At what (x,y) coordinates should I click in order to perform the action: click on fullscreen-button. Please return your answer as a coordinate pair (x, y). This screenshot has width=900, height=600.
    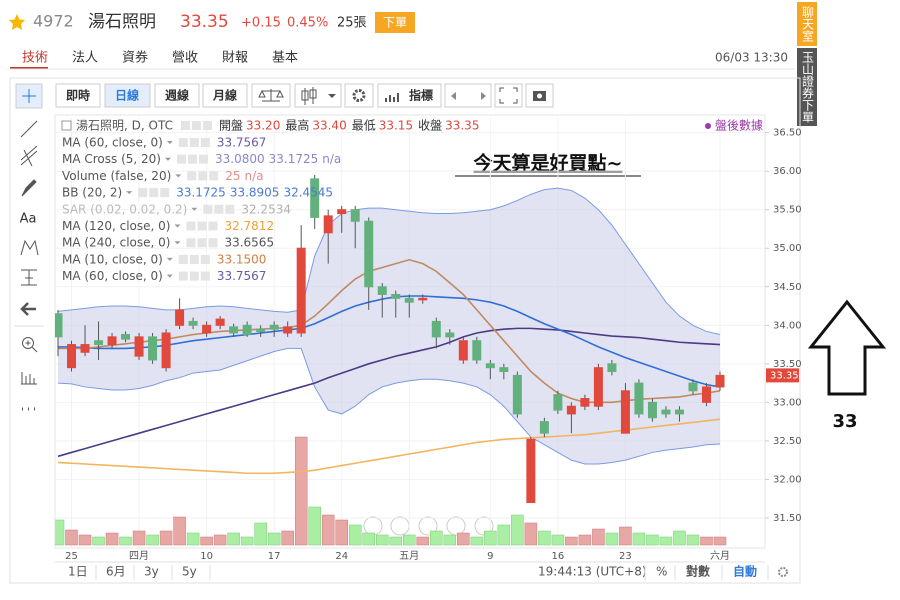
    Looking at the image, I should click on (508, 95).